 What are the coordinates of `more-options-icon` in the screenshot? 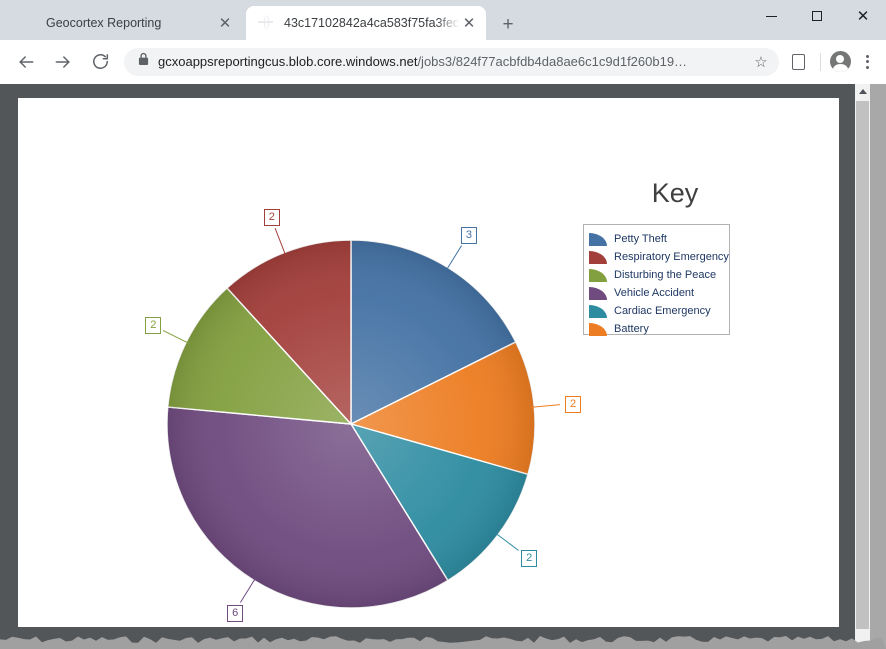 It's located at (867, 62).